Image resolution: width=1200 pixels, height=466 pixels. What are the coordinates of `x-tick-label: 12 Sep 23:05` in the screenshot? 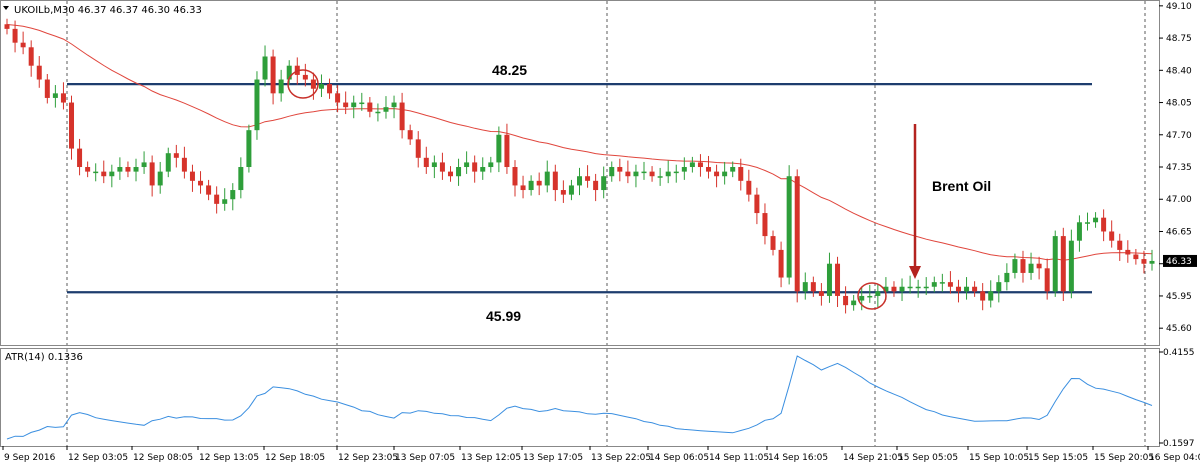 It's located at (368, 458).